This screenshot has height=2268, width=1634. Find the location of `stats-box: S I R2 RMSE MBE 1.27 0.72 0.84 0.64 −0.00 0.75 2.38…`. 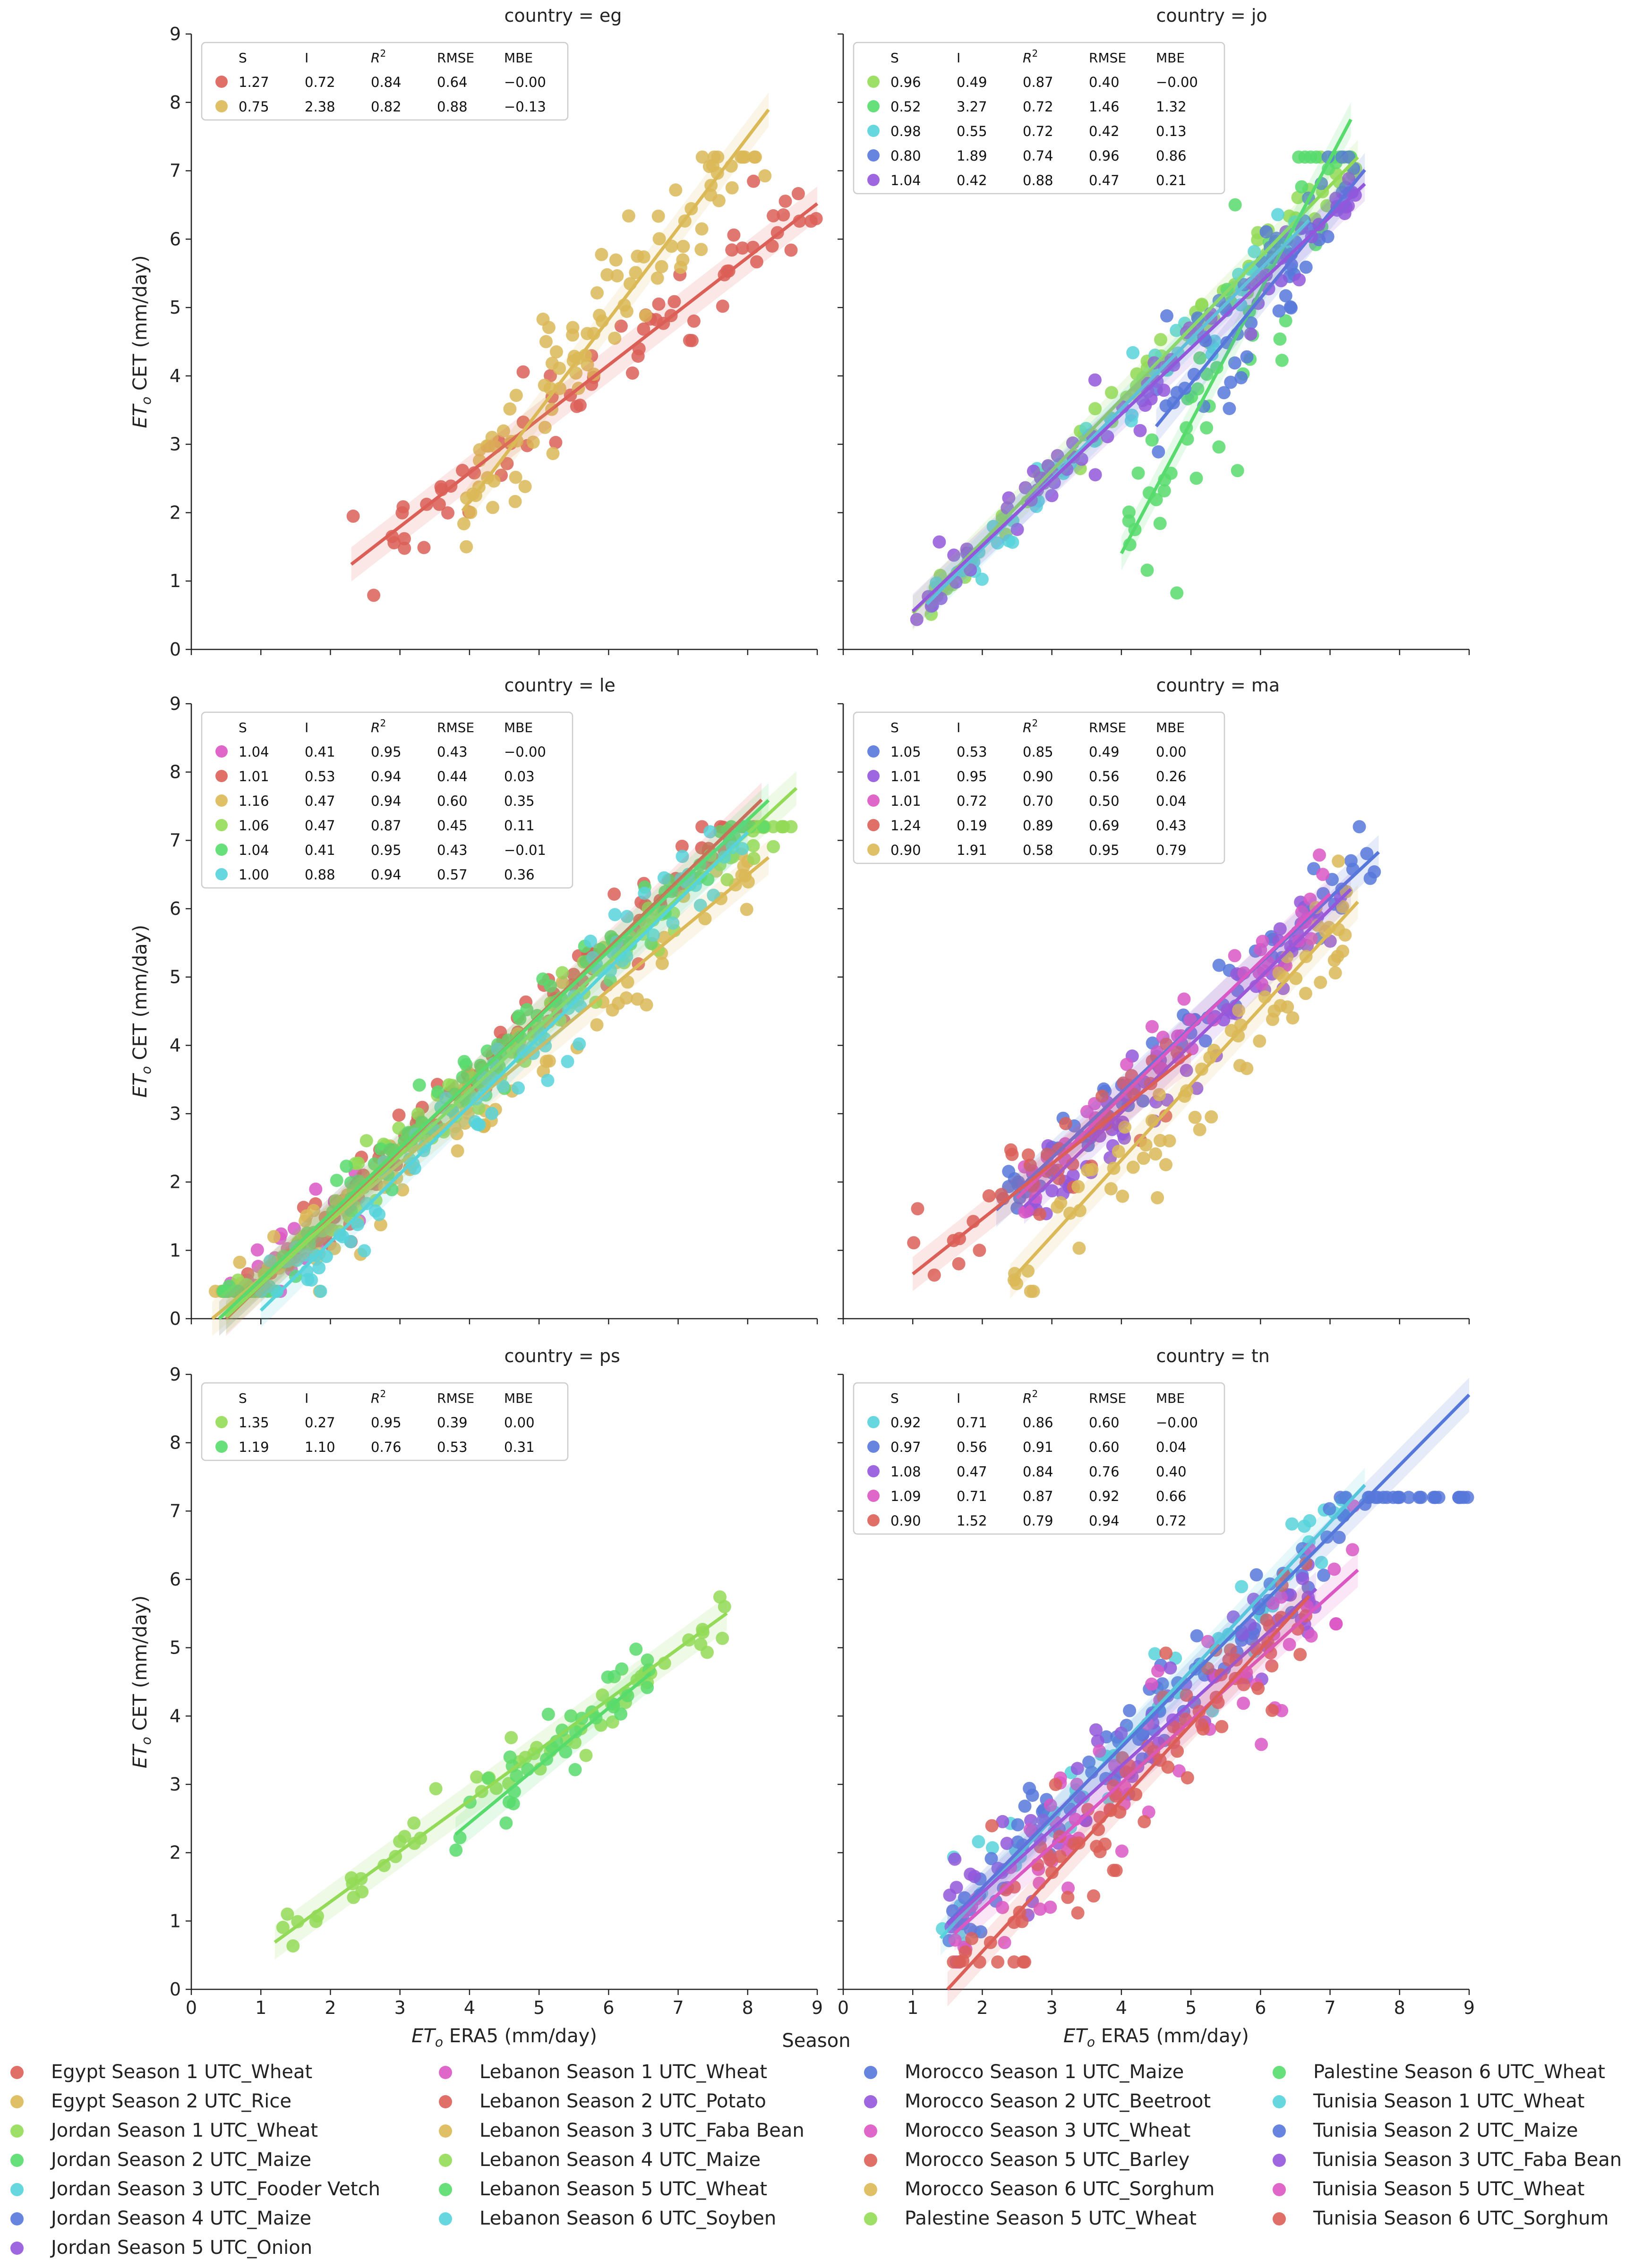

stats-box: S I R2 RMSE MBE 1.27 0.72 0.84 0.64 −0.00 0.75 2.38… is located at coordinates (385, 82).